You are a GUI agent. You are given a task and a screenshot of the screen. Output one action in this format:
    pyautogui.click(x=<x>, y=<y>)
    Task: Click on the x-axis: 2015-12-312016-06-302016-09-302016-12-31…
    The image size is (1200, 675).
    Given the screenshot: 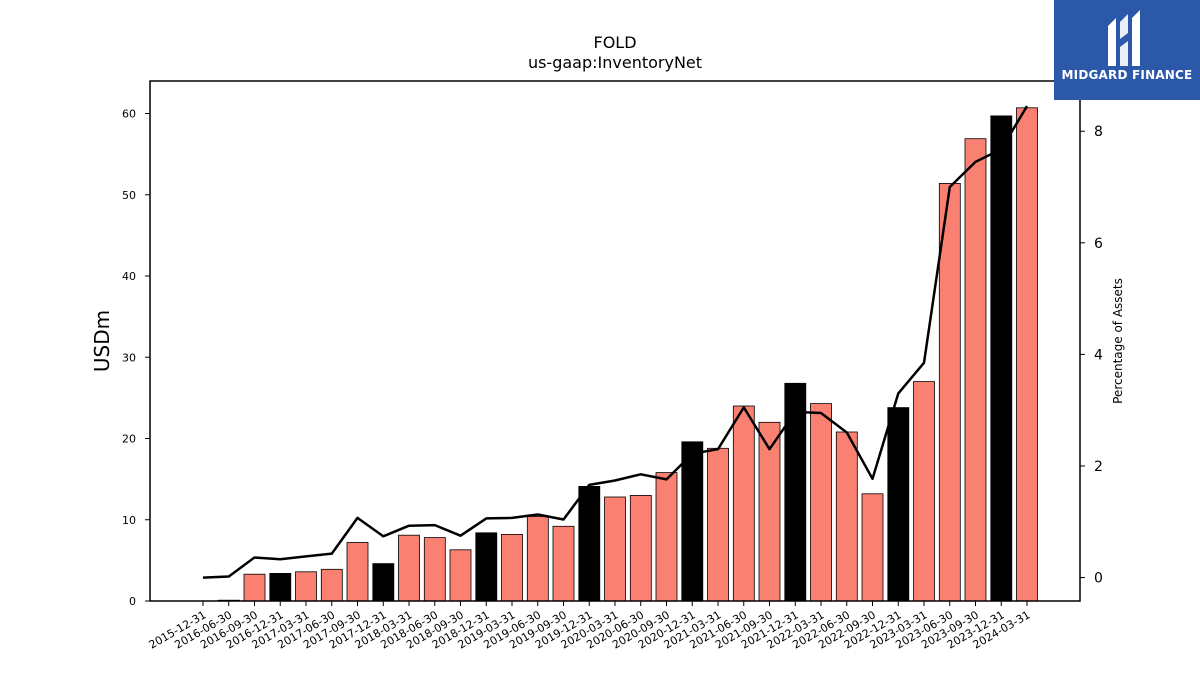 What is the action you would take?
    pyautogui.click(x=590, y=626)
    